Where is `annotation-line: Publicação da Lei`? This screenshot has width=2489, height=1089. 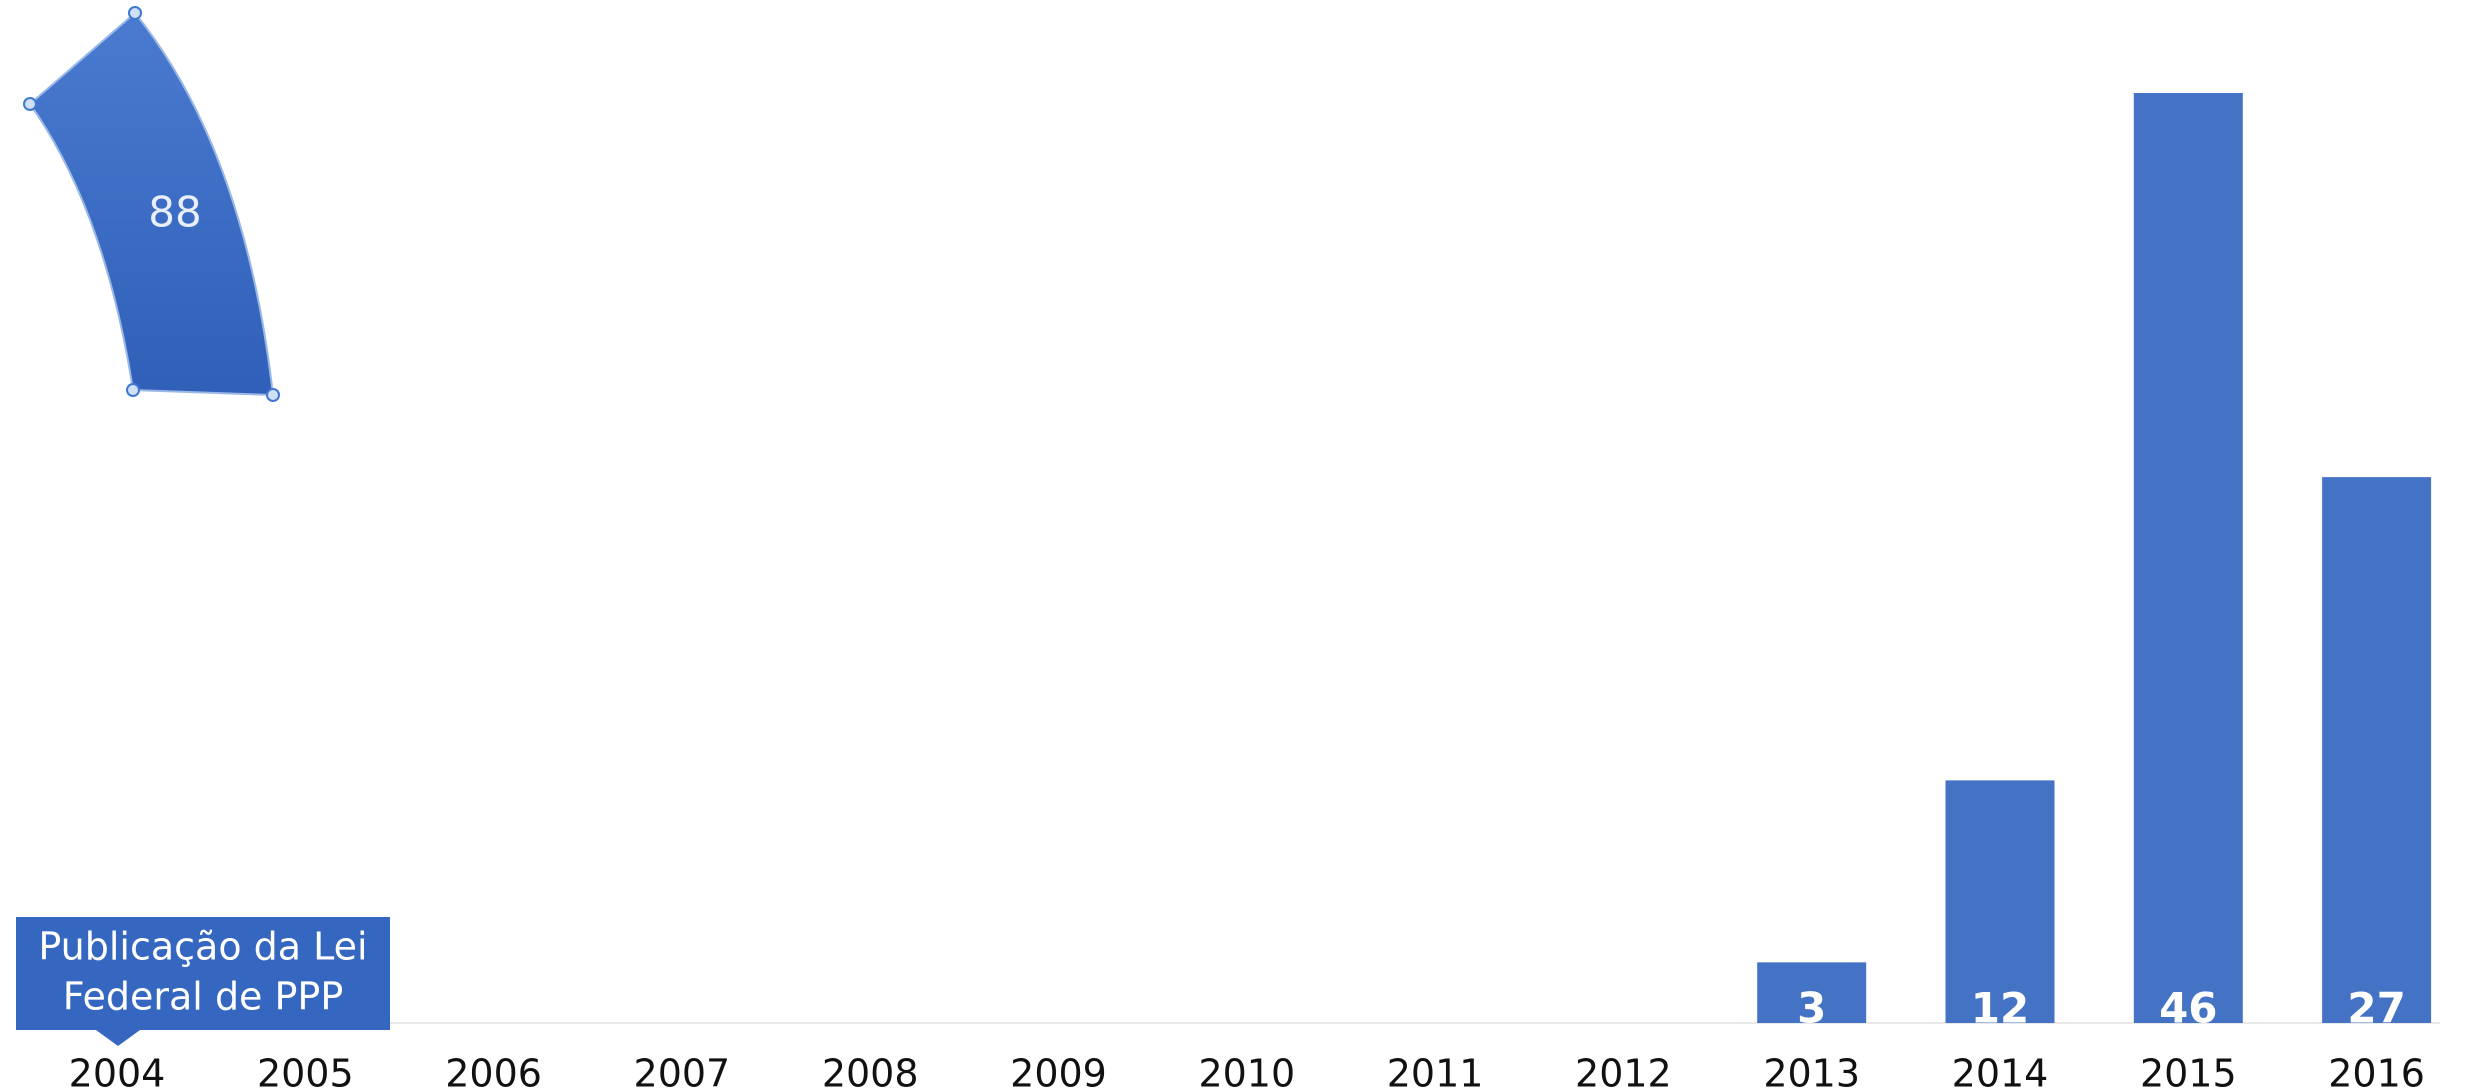 annotation-line: Publicação da Lei is located at coordinates (202, 947).